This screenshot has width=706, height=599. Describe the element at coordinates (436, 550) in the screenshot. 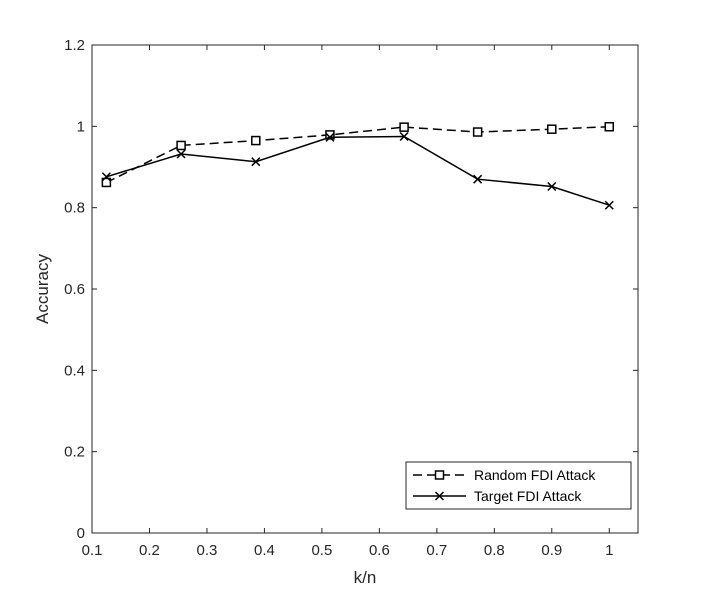

I see `x-tick-label: 0.7` at that location.